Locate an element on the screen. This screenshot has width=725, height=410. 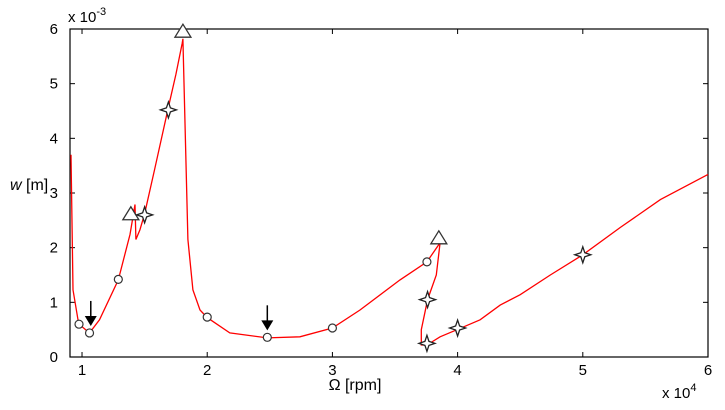
x-tick-label: 6 is located at coordinates (708, 370).